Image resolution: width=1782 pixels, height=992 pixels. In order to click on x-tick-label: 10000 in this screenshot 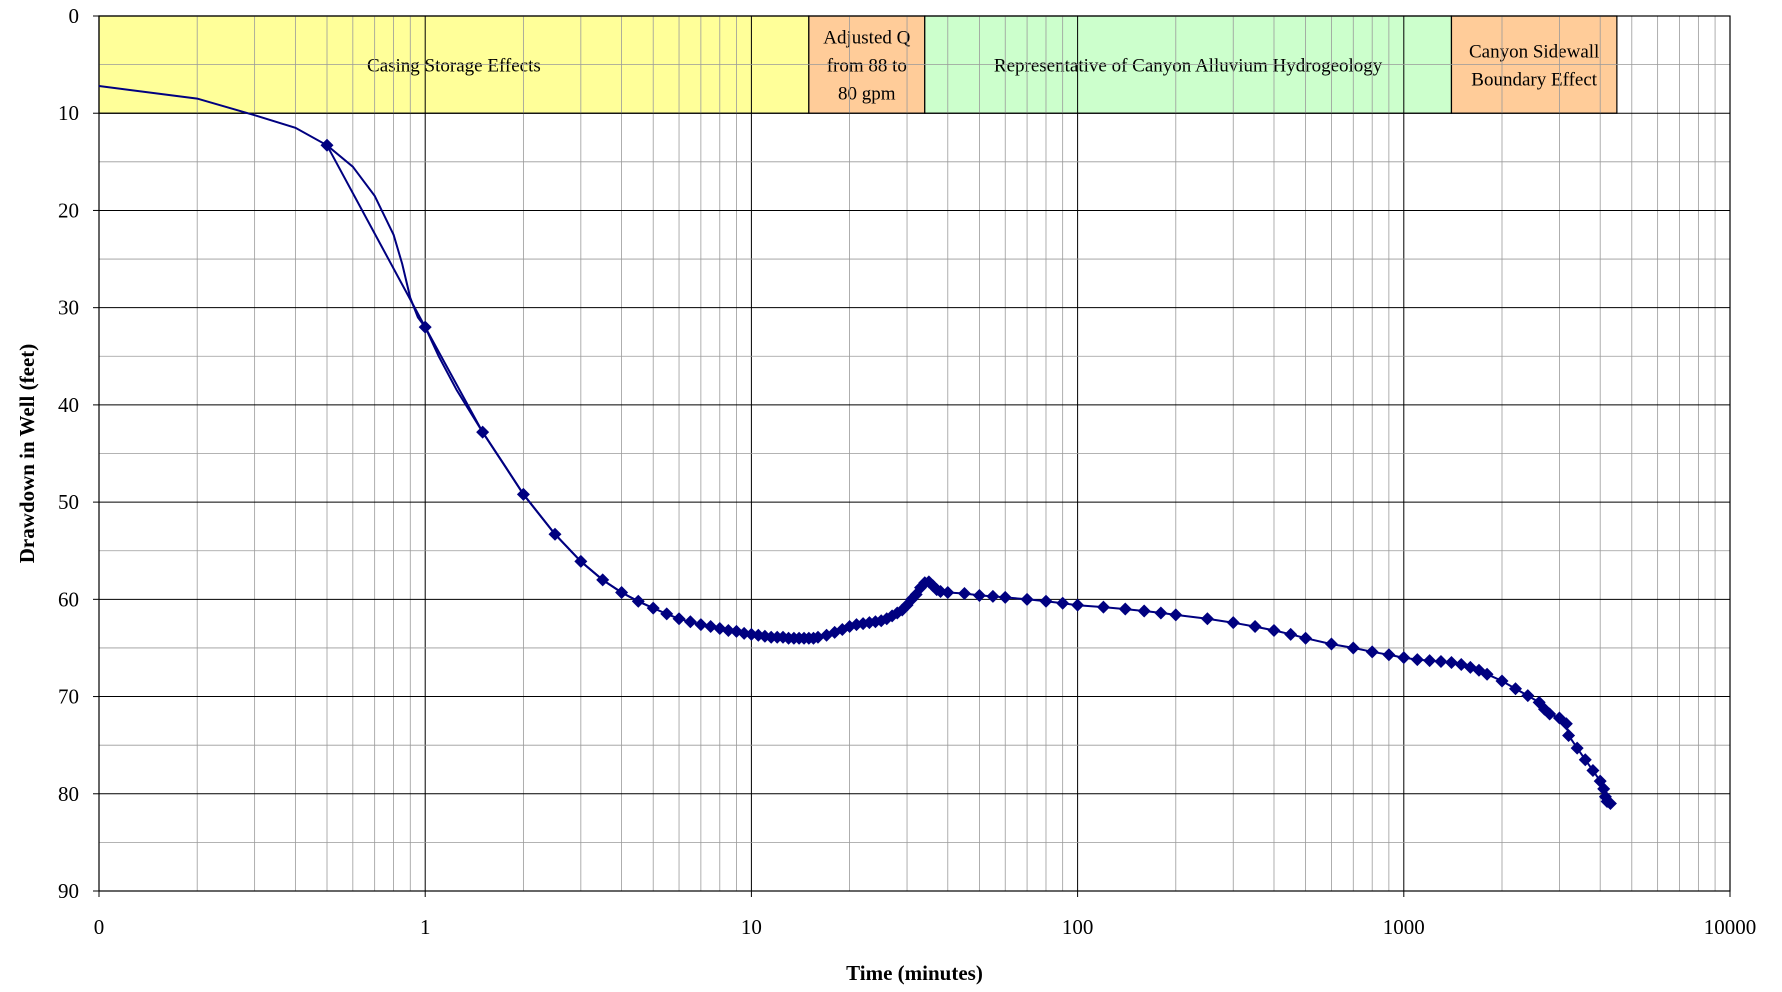, I will do `click(1730, 927)`.